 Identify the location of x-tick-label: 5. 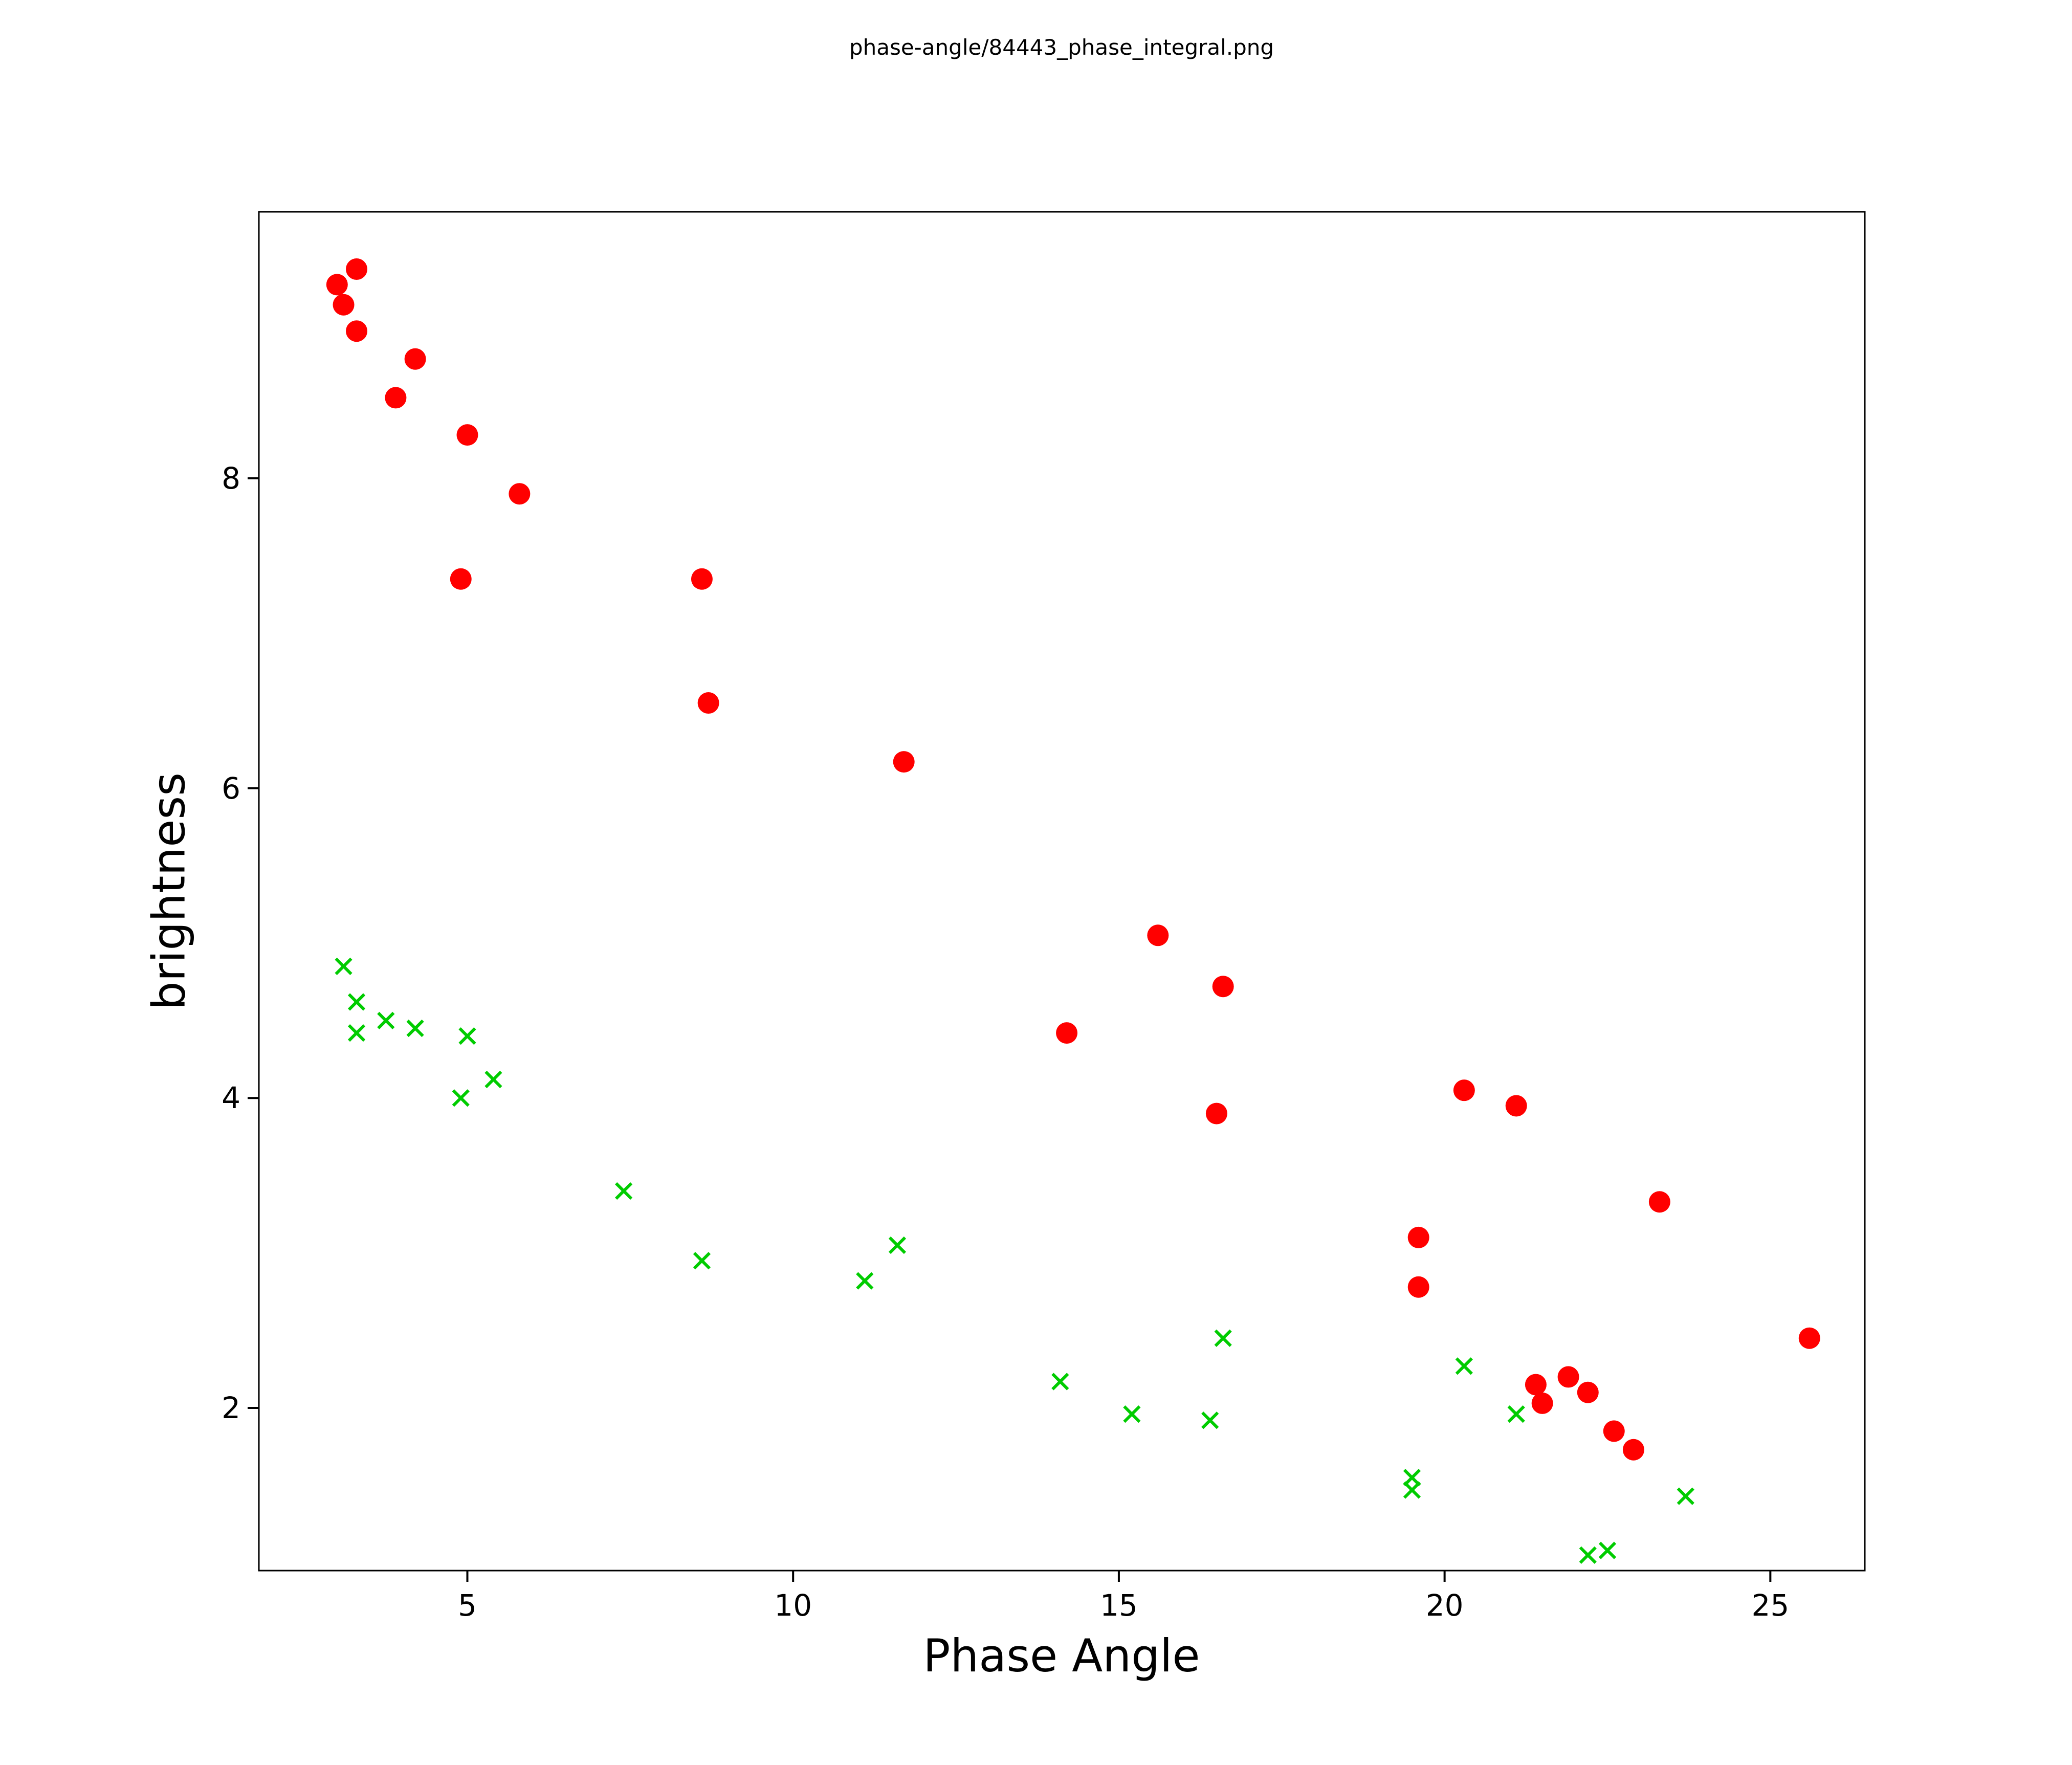
(467, 1605).